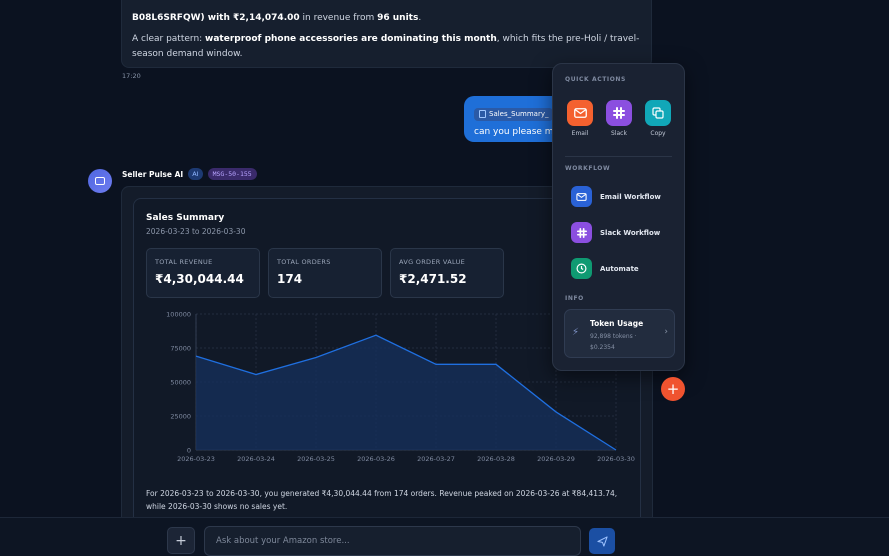  What do you see at coordinates (588, 168) in the screenshot?
I see `workflow-heading: WORKFLOW` at bounding box center [588, 168].